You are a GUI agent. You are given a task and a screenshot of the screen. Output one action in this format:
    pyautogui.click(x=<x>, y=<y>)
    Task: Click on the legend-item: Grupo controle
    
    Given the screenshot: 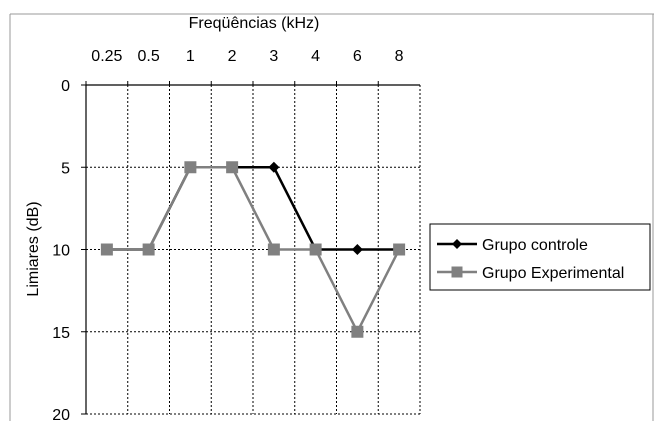 What is the action you would take?
    pyautogui.click(x=512, y=245)
    